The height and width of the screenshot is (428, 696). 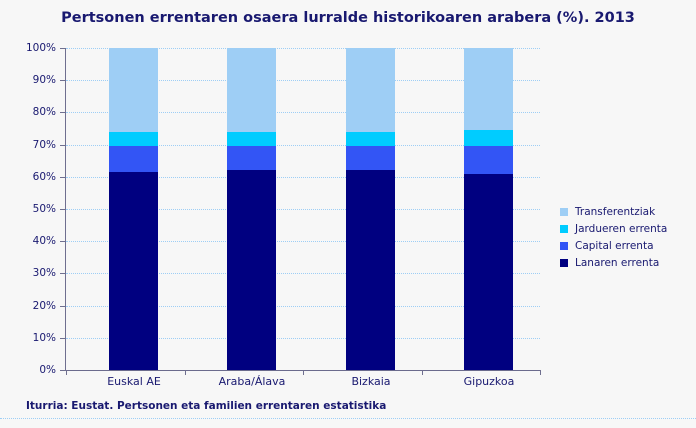 I want to click on y-axis-tick-label: 60%, so click(x=44, y=176).